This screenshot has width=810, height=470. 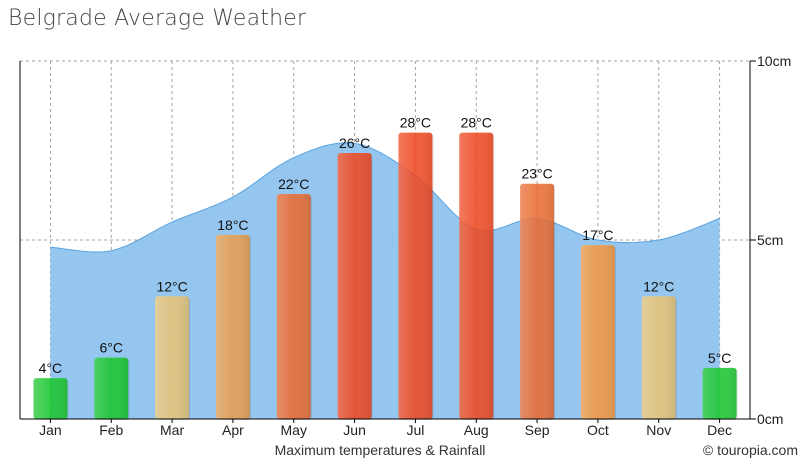 What do you see at coordinates (112, 348) in the screenshot?
I see `temperature-data-label: 6°C` at bounding box center [112, 348].